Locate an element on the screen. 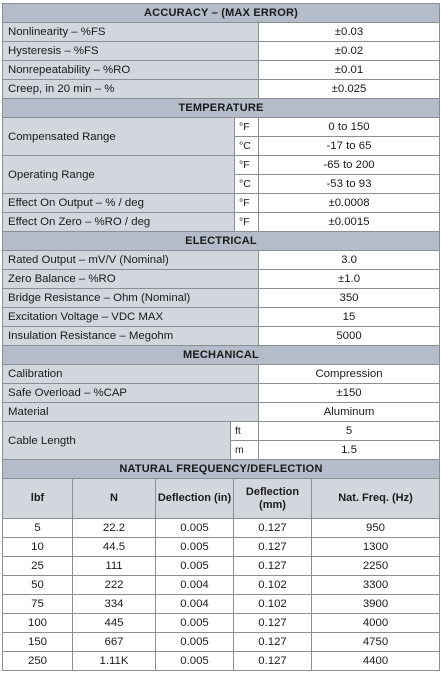 The width and height of the screenshot is (441, 676). spec-value: ±150 is located at coordinates (349, 393).